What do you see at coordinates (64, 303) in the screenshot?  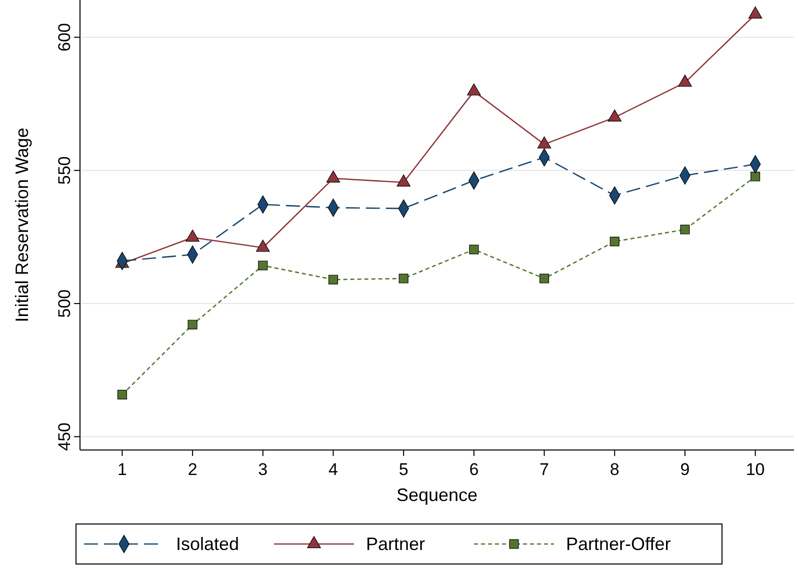 I see `y-tick-label: 500` at bounding box center [64, 303].